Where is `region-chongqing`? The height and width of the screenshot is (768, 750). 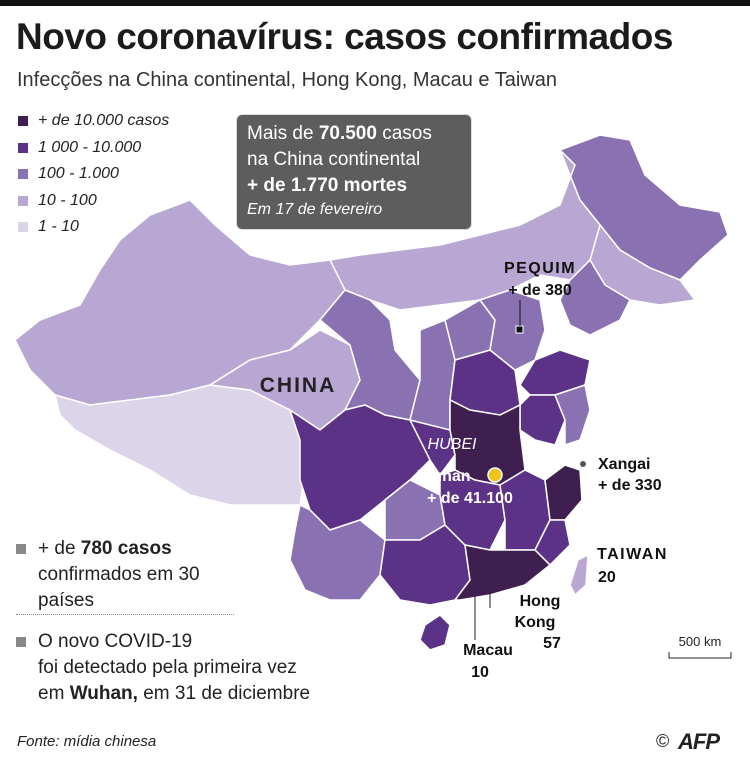
region-chongqing is located at coordinates (432, 447).